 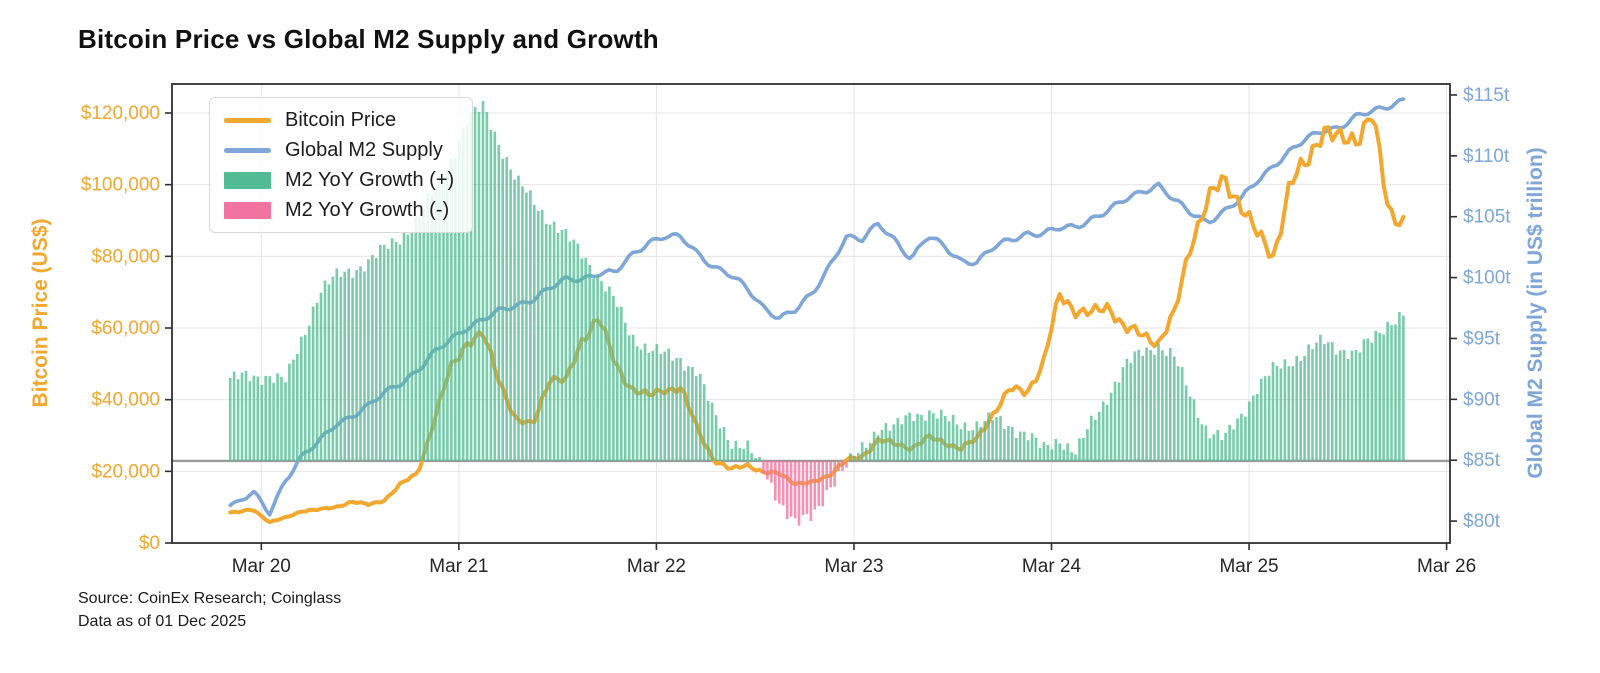 What do you see at coordinates (1486, 156) in the screenshot?
I see `right-tick-label: $110t` at bounding box center [1486, 156].